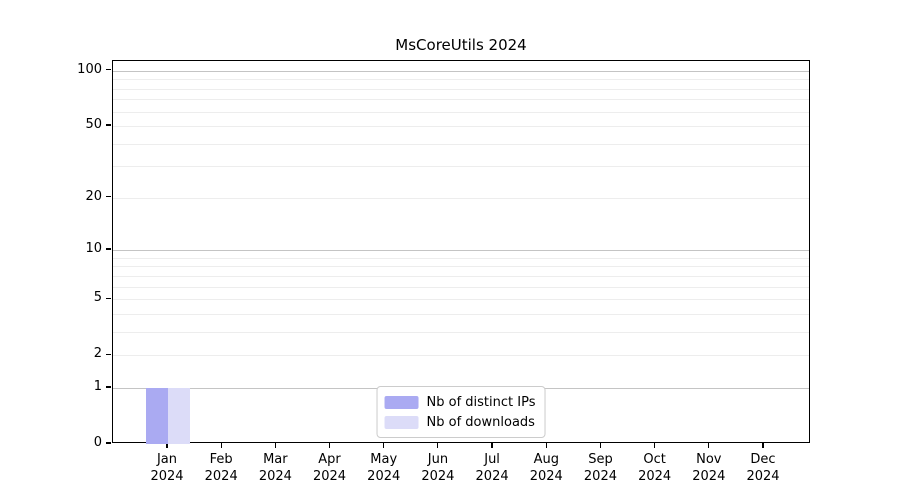 Image resolution: width=900 pixels, height=500 pixels. Describe the element at coordinates (97, 354) in the screenshot. I see `y-axis-tick-label: 2` at that location.